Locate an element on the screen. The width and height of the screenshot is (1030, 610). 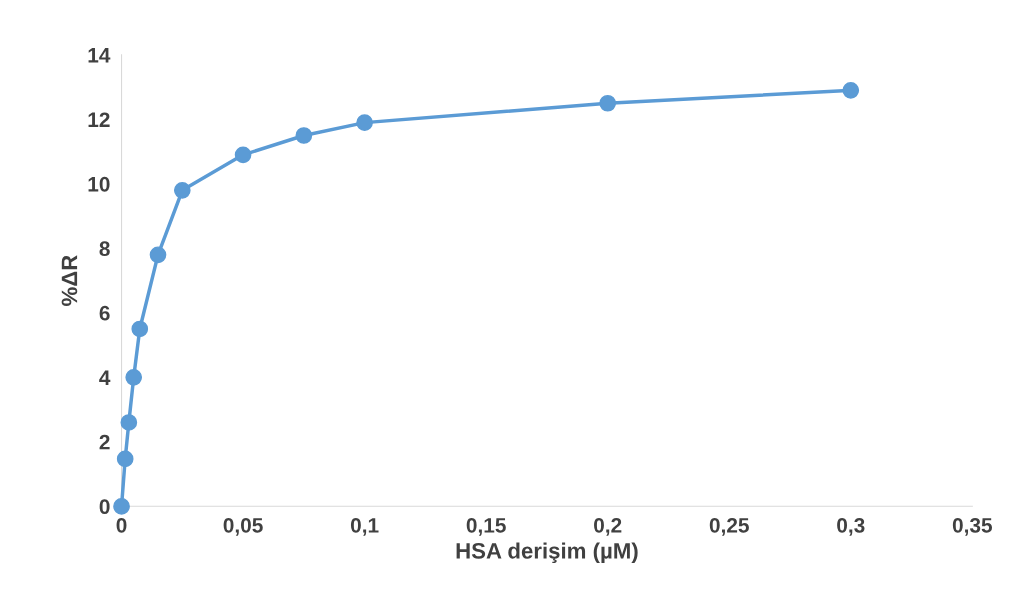
x-tick-label: 0,35 is located at coordinates (972, 526).